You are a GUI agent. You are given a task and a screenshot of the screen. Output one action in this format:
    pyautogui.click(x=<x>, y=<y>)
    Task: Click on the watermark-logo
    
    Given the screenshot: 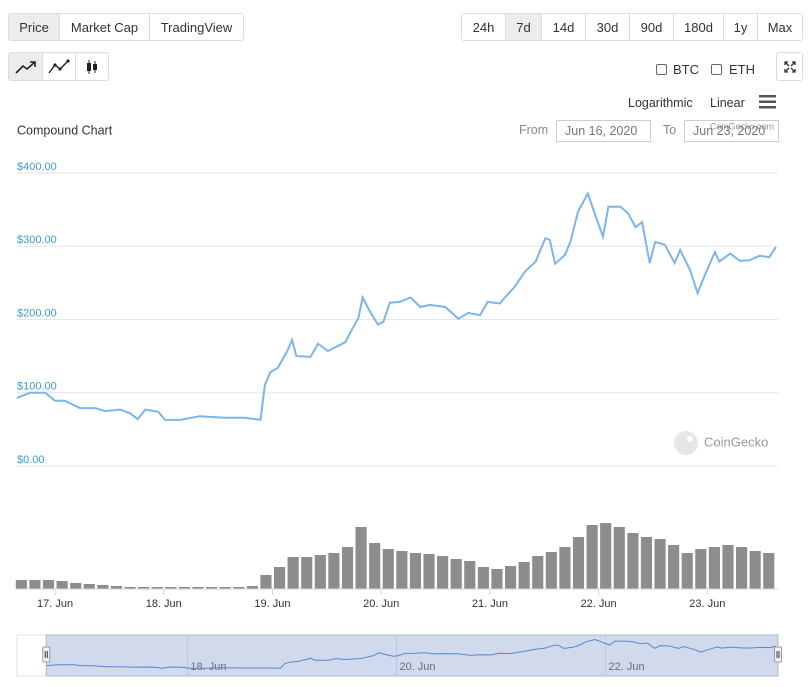 What is the action you would take?
    pyautogui.click(x=686, y=443)
    